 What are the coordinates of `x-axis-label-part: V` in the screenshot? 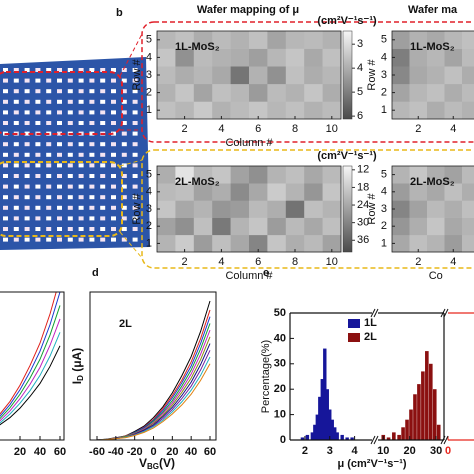 It's located at (143, 463).